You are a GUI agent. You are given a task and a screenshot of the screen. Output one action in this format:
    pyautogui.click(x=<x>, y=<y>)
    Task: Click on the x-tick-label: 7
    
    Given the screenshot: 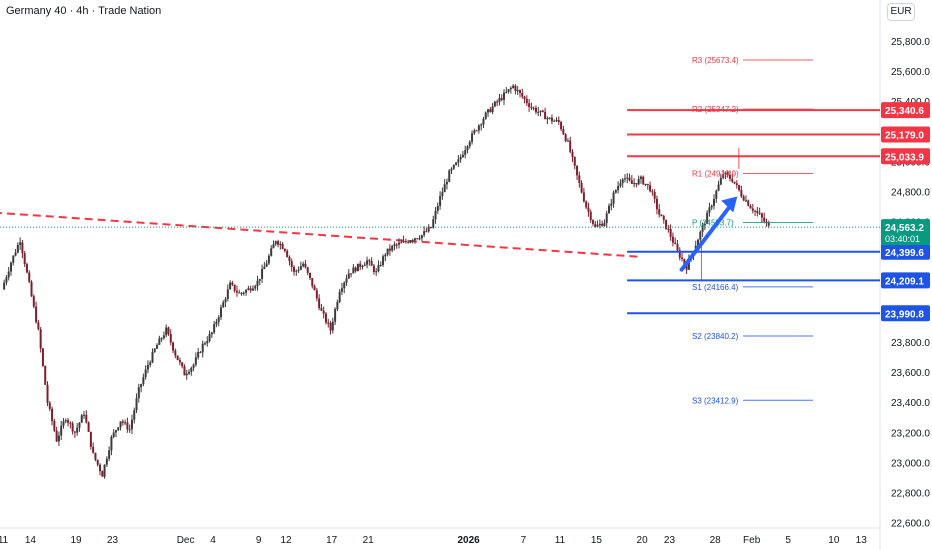 What is the action you would take?
    pyautogui.click(x=524, y=540)
    